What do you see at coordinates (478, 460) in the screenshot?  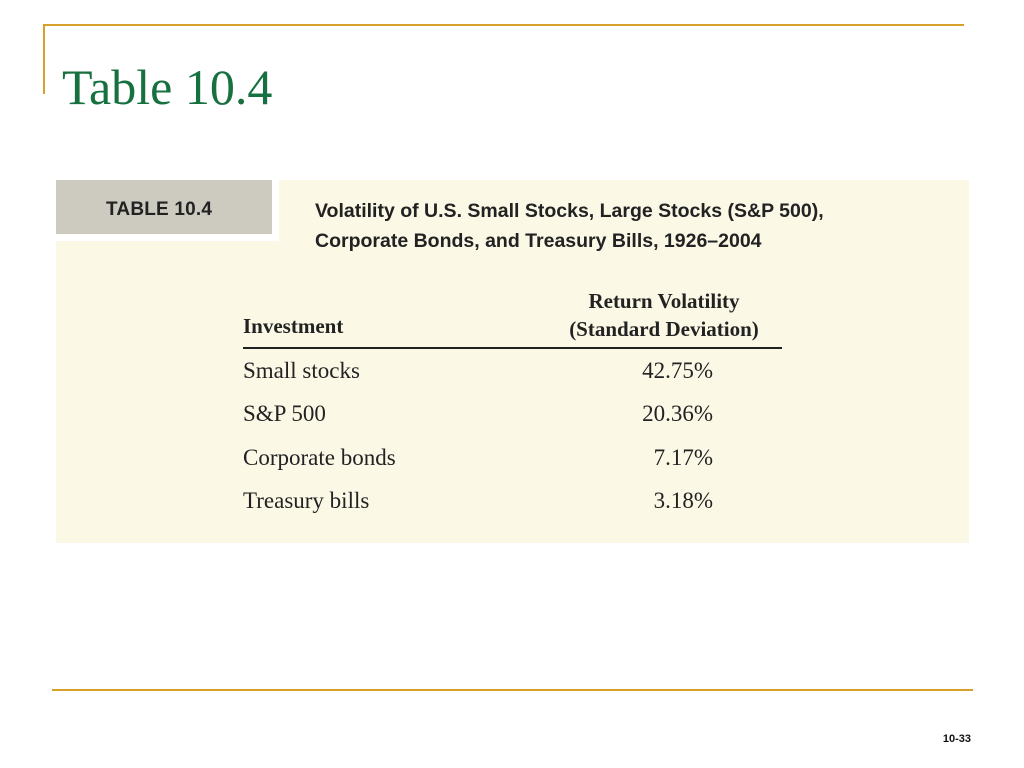 I see `table-row: Corporate bonds 7.17%` at bounding box center [478, 460].